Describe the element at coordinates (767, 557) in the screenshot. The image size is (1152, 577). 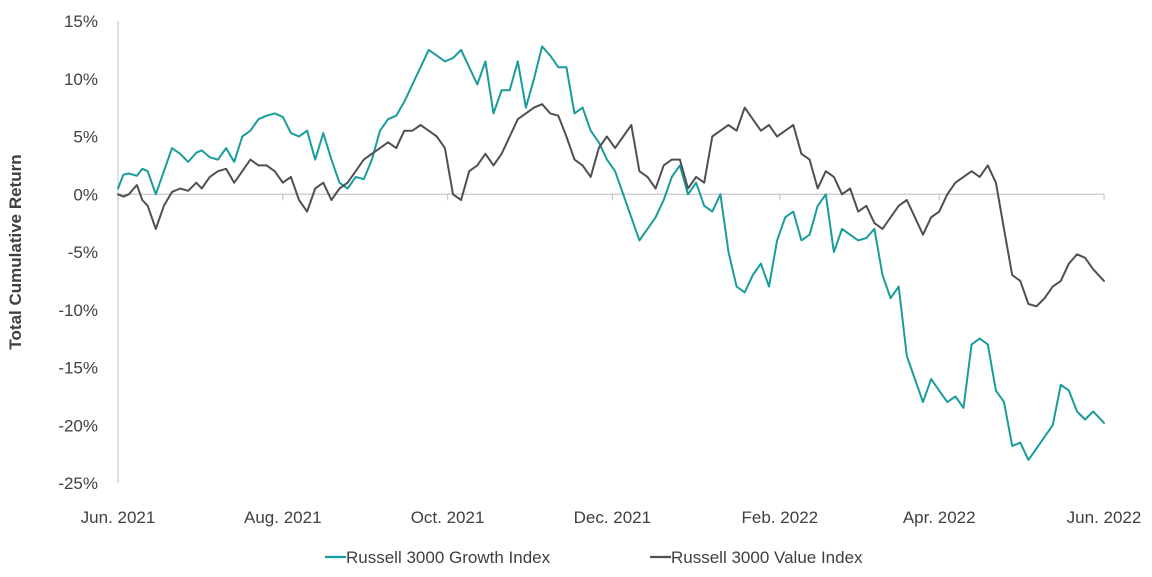
I see `legend-label: Russell 3000 Value Index` at that location.